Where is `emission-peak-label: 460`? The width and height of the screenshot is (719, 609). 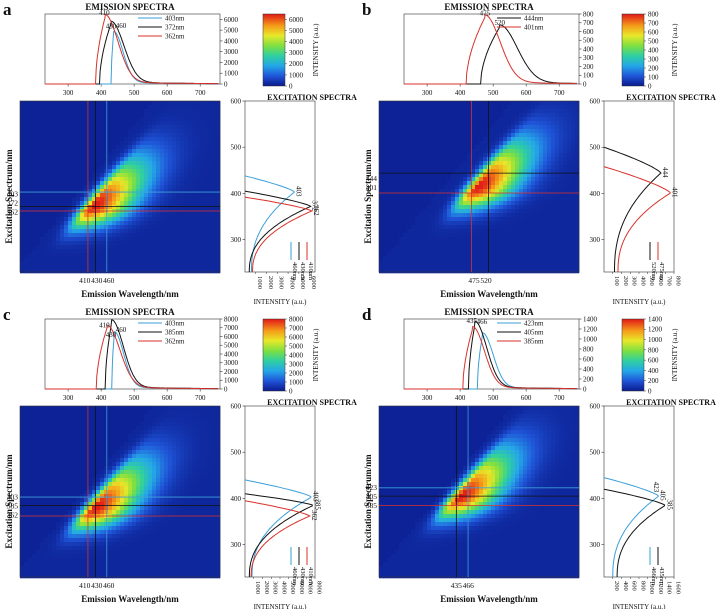 emission-peak-label: 460 is located at coordinates (121, 330).